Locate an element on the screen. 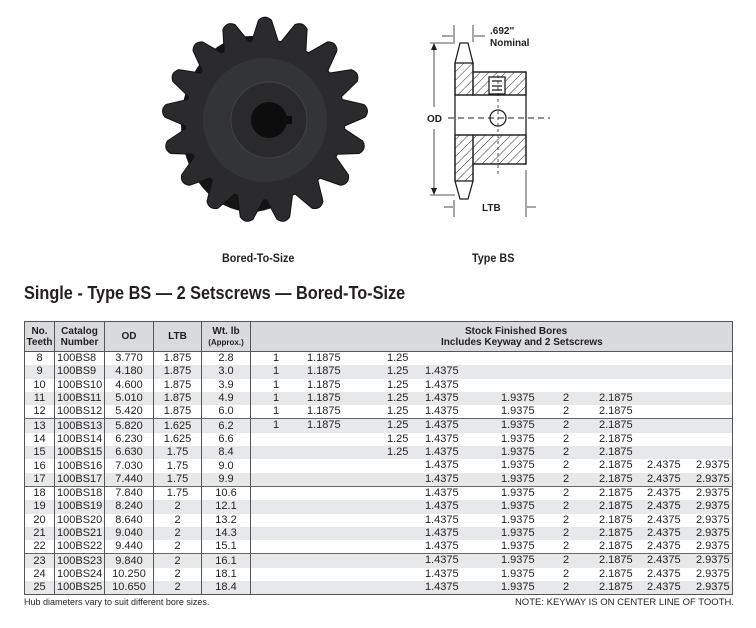 The height and width of the screenshot is (628, 756). cell-wt: 9.9 is located at coordinates (226, 479).